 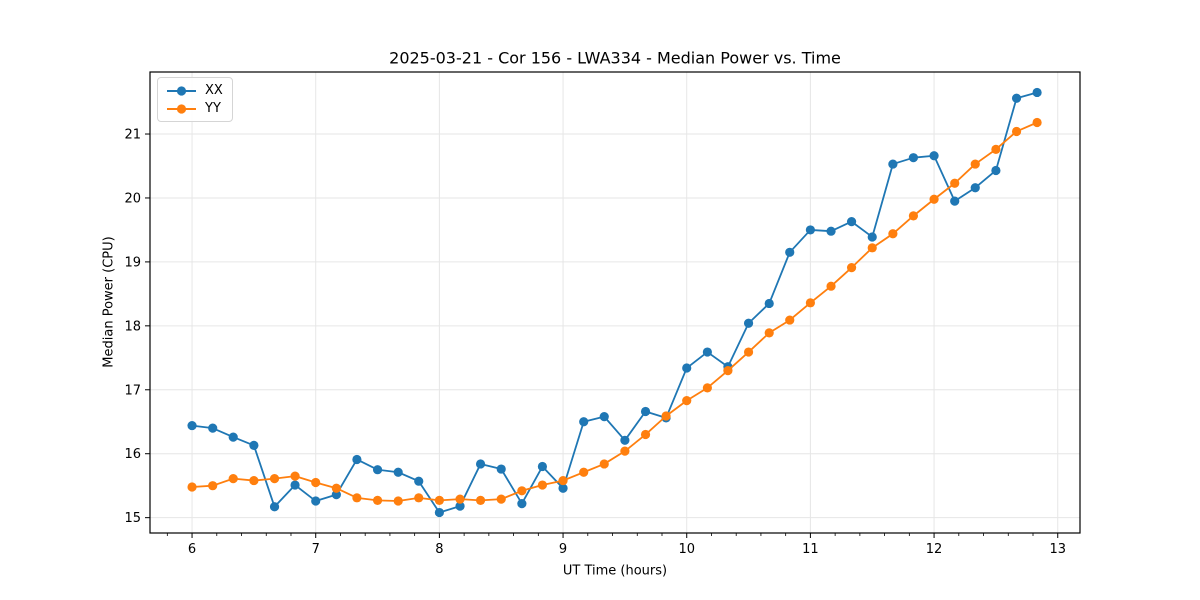 What do you see at coordinates (686, 549) in the screenshot?
I see `x-tick-label: 10` at bounding box center [686, 549].